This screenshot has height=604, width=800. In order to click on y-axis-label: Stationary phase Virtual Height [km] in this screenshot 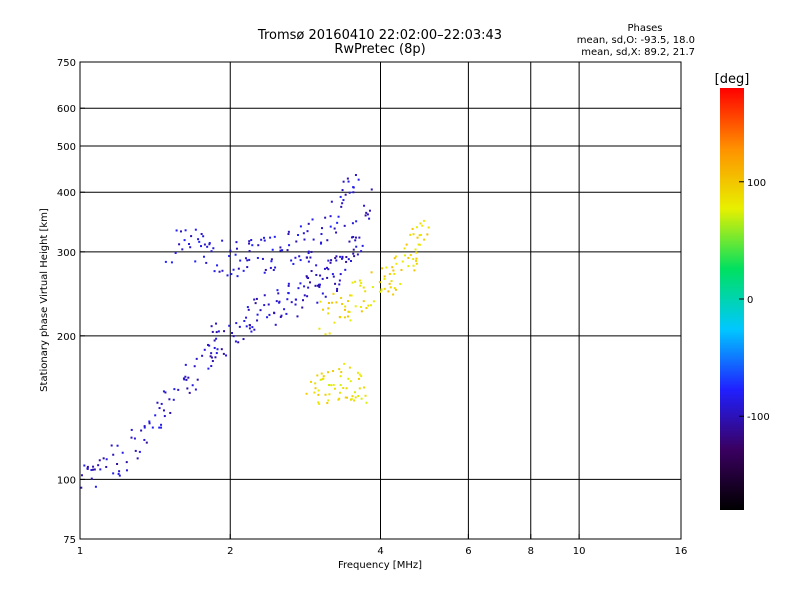, I will do `click(44, 300)`.